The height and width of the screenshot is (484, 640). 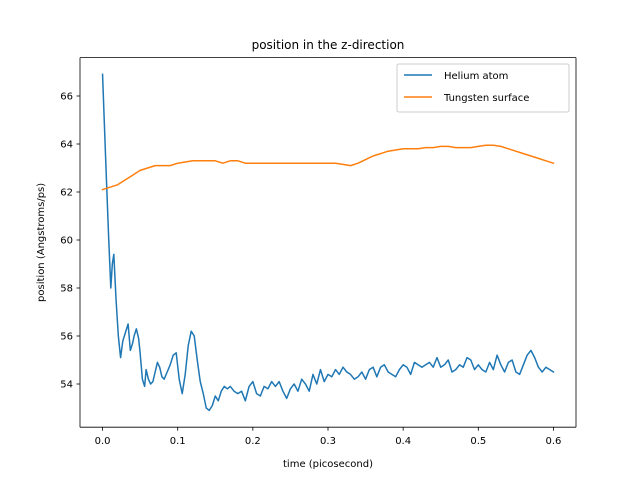 What do you see at coordinates (328, 464) in the screenshot?
I see `x-axis-label: time (picosecond)` at bounding box center [328, 464].